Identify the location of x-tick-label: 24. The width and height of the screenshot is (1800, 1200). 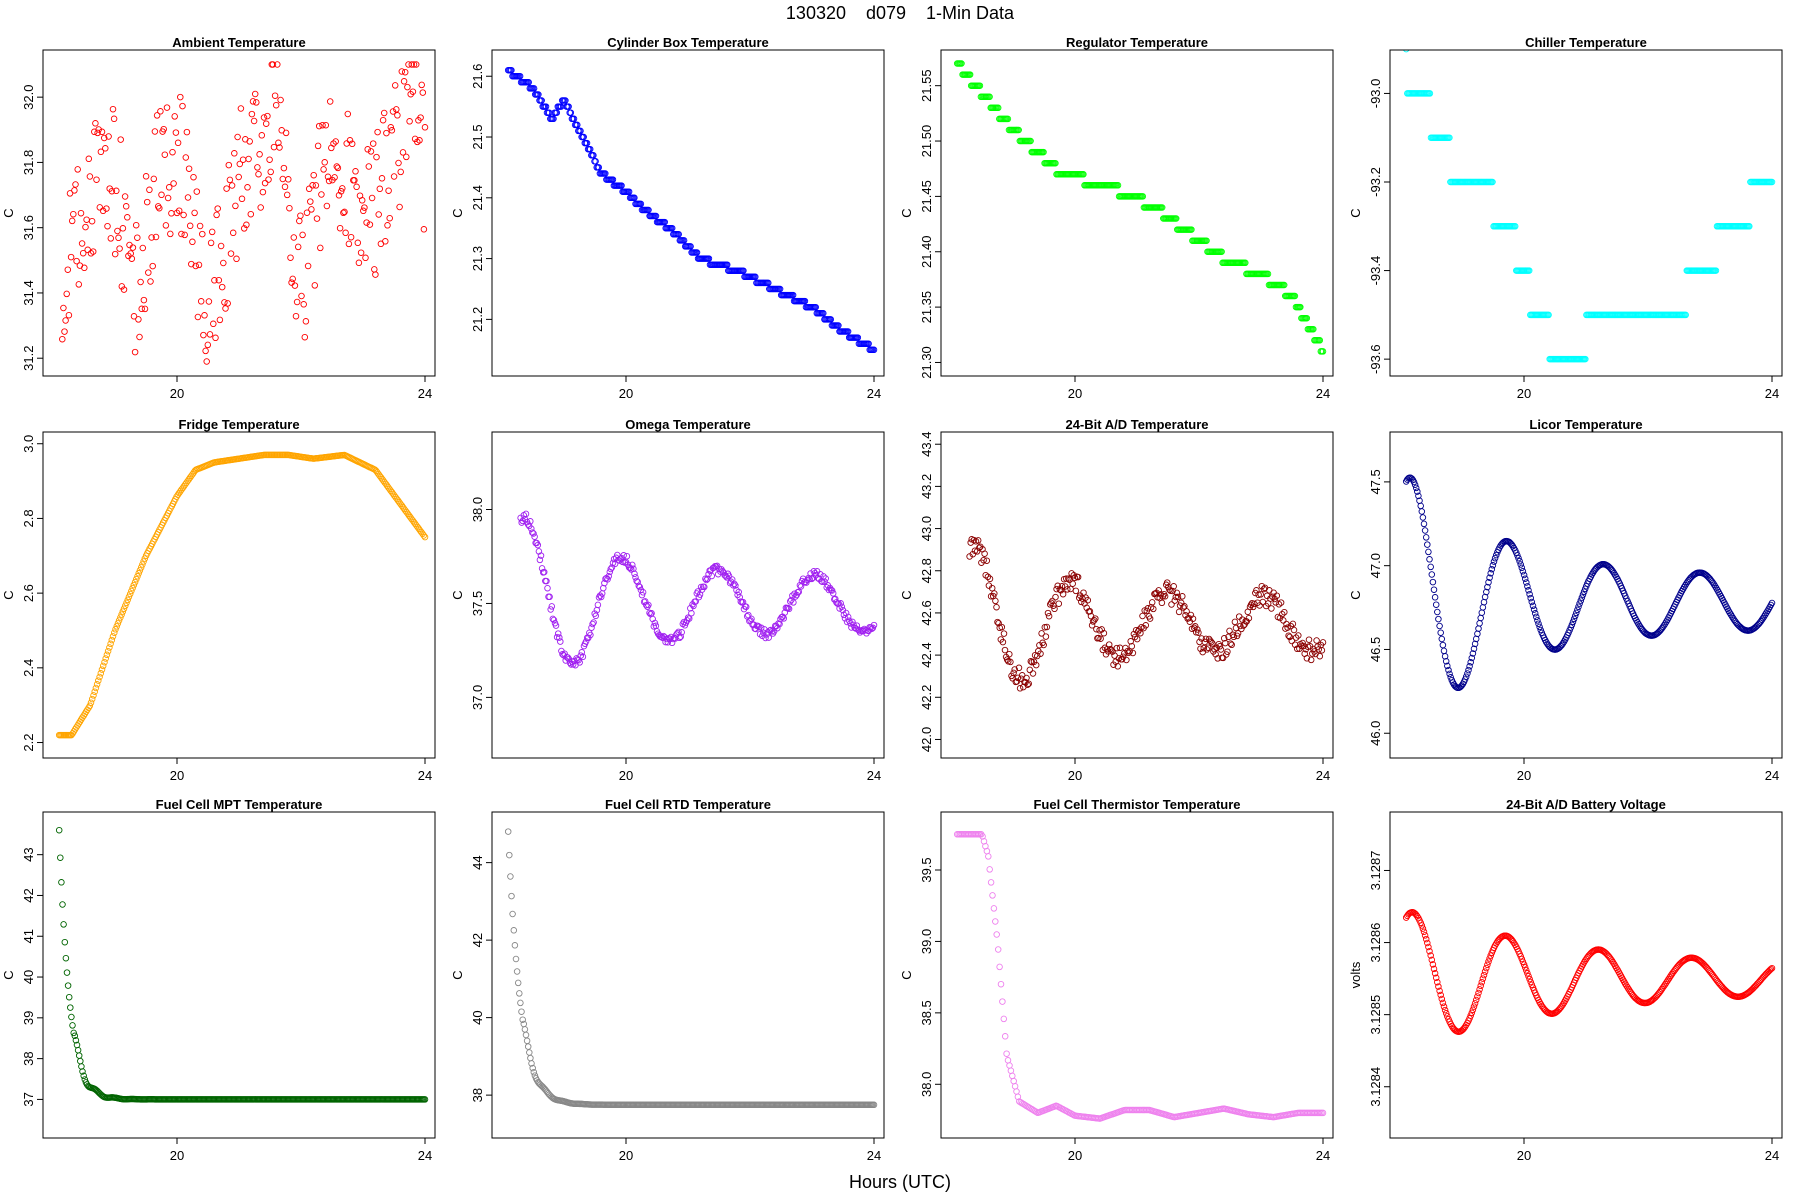
(425, 1155).